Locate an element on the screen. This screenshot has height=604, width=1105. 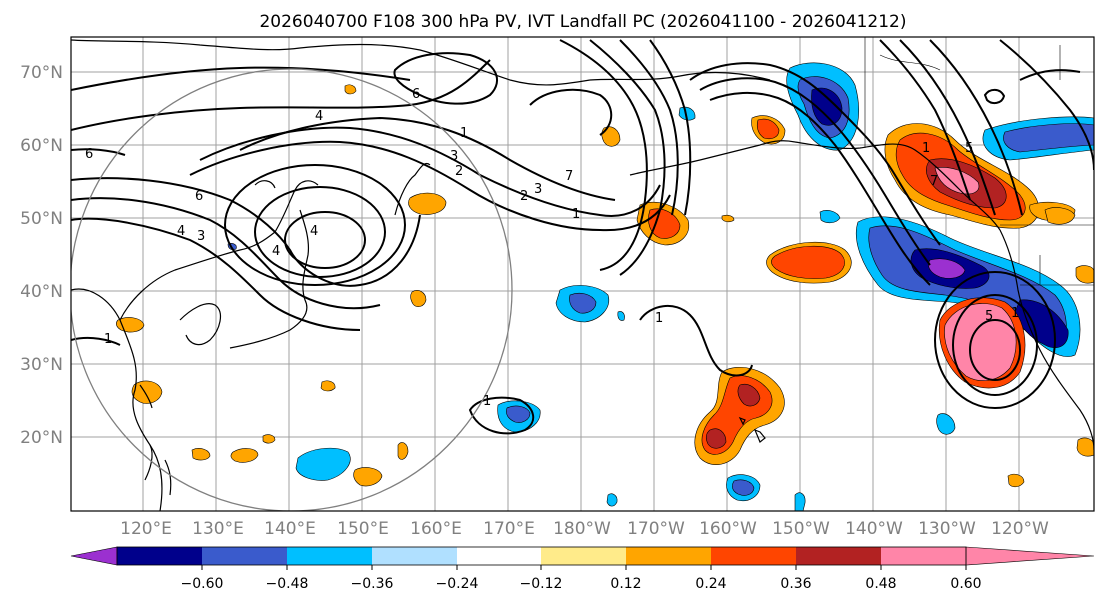
colorbar-tick-label: −0.36 is located at coordinates (372, 584).